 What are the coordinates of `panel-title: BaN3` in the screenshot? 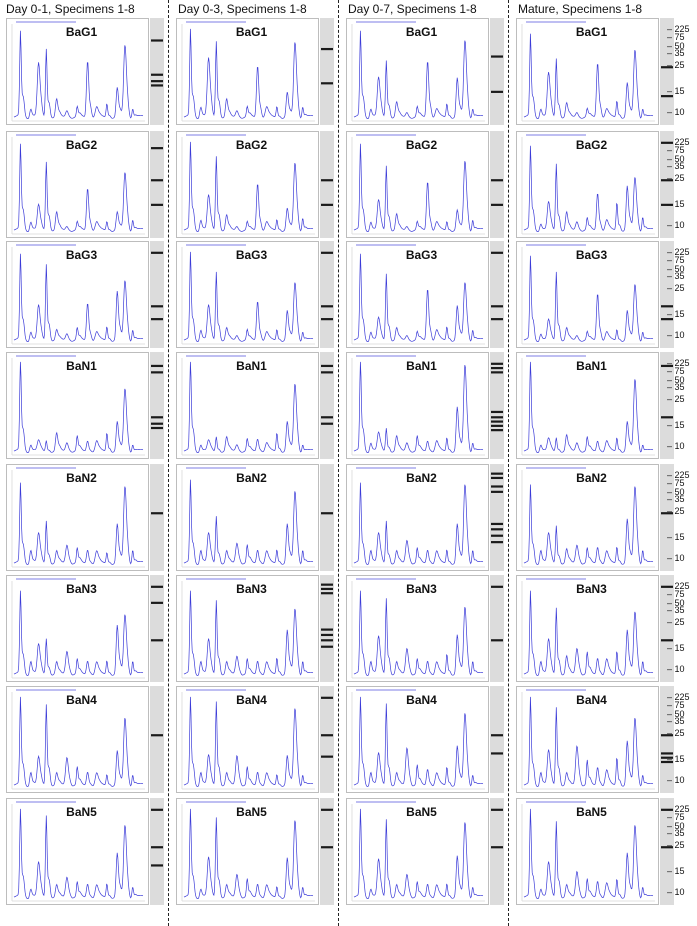 It's located at (251, 589).